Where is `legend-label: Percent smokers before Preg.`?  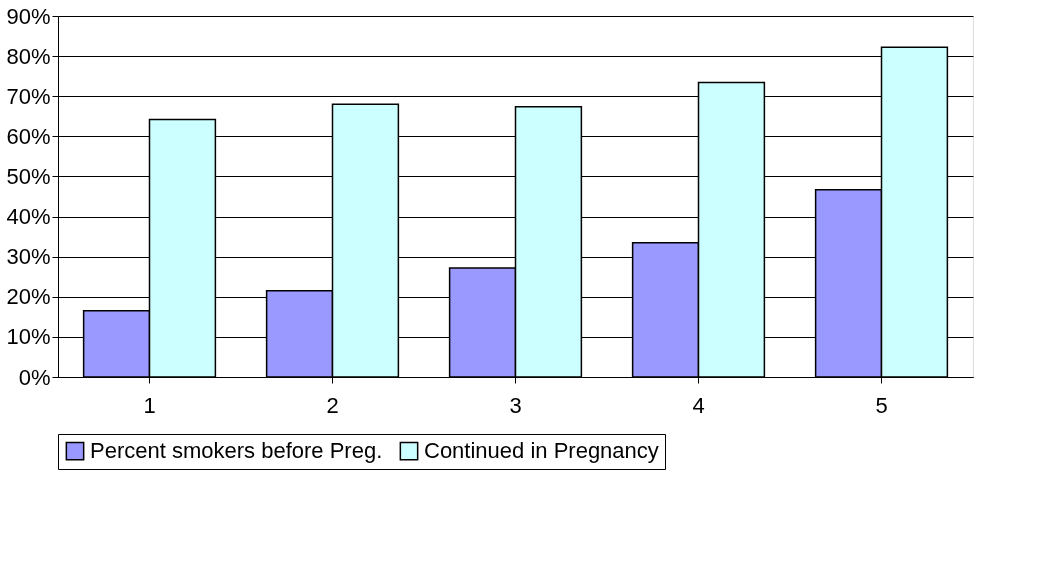
legend-label: Percent smokers before Preg. is located at coordinates (236, 451).